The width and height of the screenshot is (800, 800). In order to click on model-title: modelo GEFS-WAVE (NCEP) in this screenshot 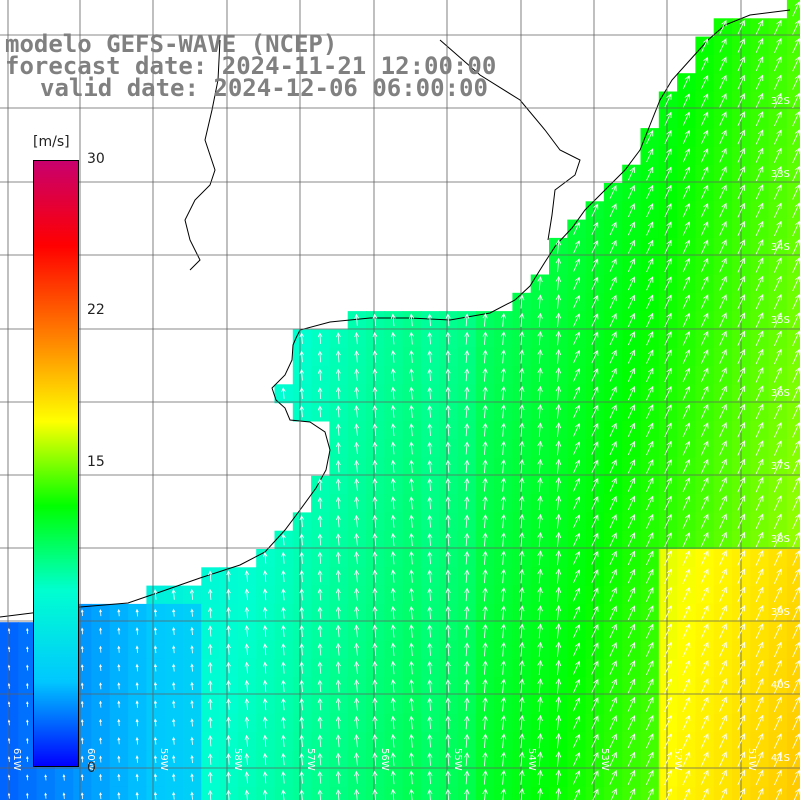, I will do `click(171, 44)`.